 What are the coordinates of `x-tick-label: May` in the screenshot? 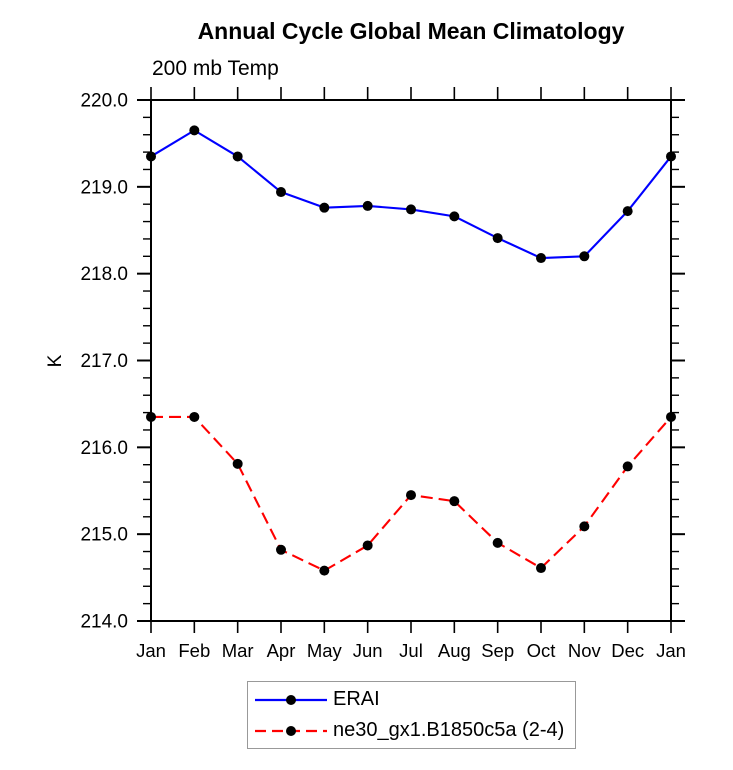 It's located at (325, 650).